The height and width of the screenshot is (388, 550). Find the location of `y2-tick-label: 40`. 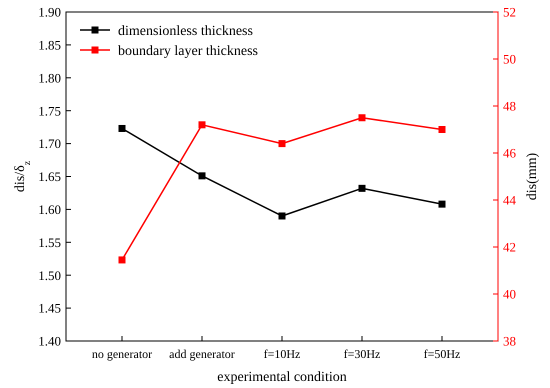

y2-tick-label: 40 is located at coordinates (509, 294).